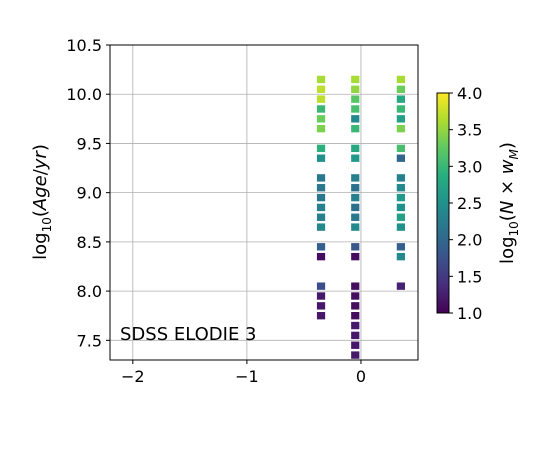 The image size is (550, 455). Describe the element at coordinates (89, 340) in the screenshot. I see `y-tick-label: 7.5` at that location.